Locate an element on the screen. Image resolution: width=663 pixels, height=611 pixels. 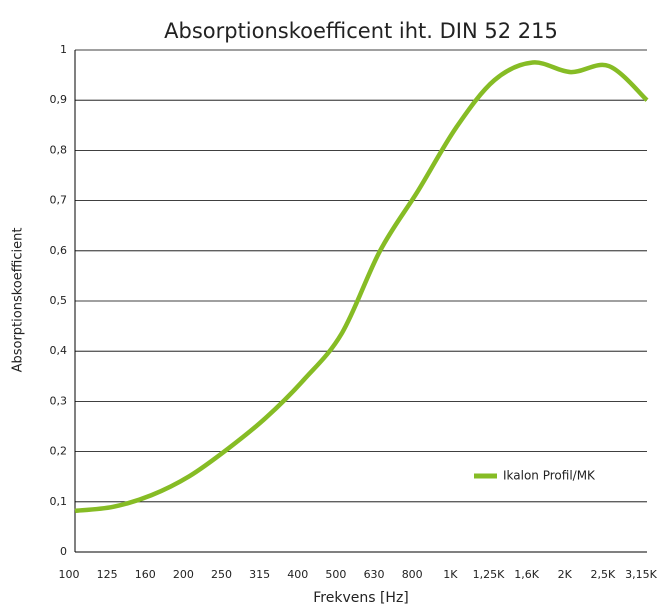
y-tick-label: 0,2 is located at coordinates (59, 451).